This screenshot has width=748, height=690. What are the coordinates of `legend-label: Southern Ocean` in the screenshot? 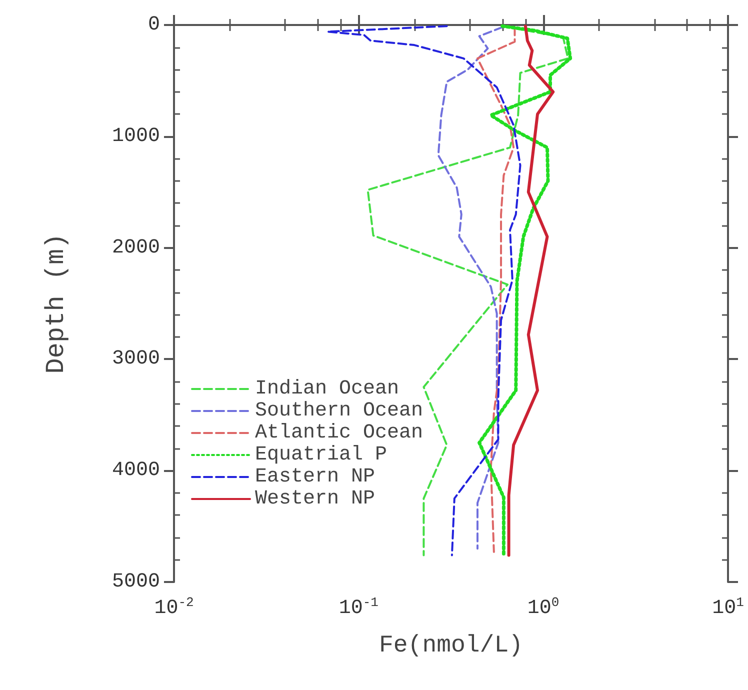 It's located at (339, 411).